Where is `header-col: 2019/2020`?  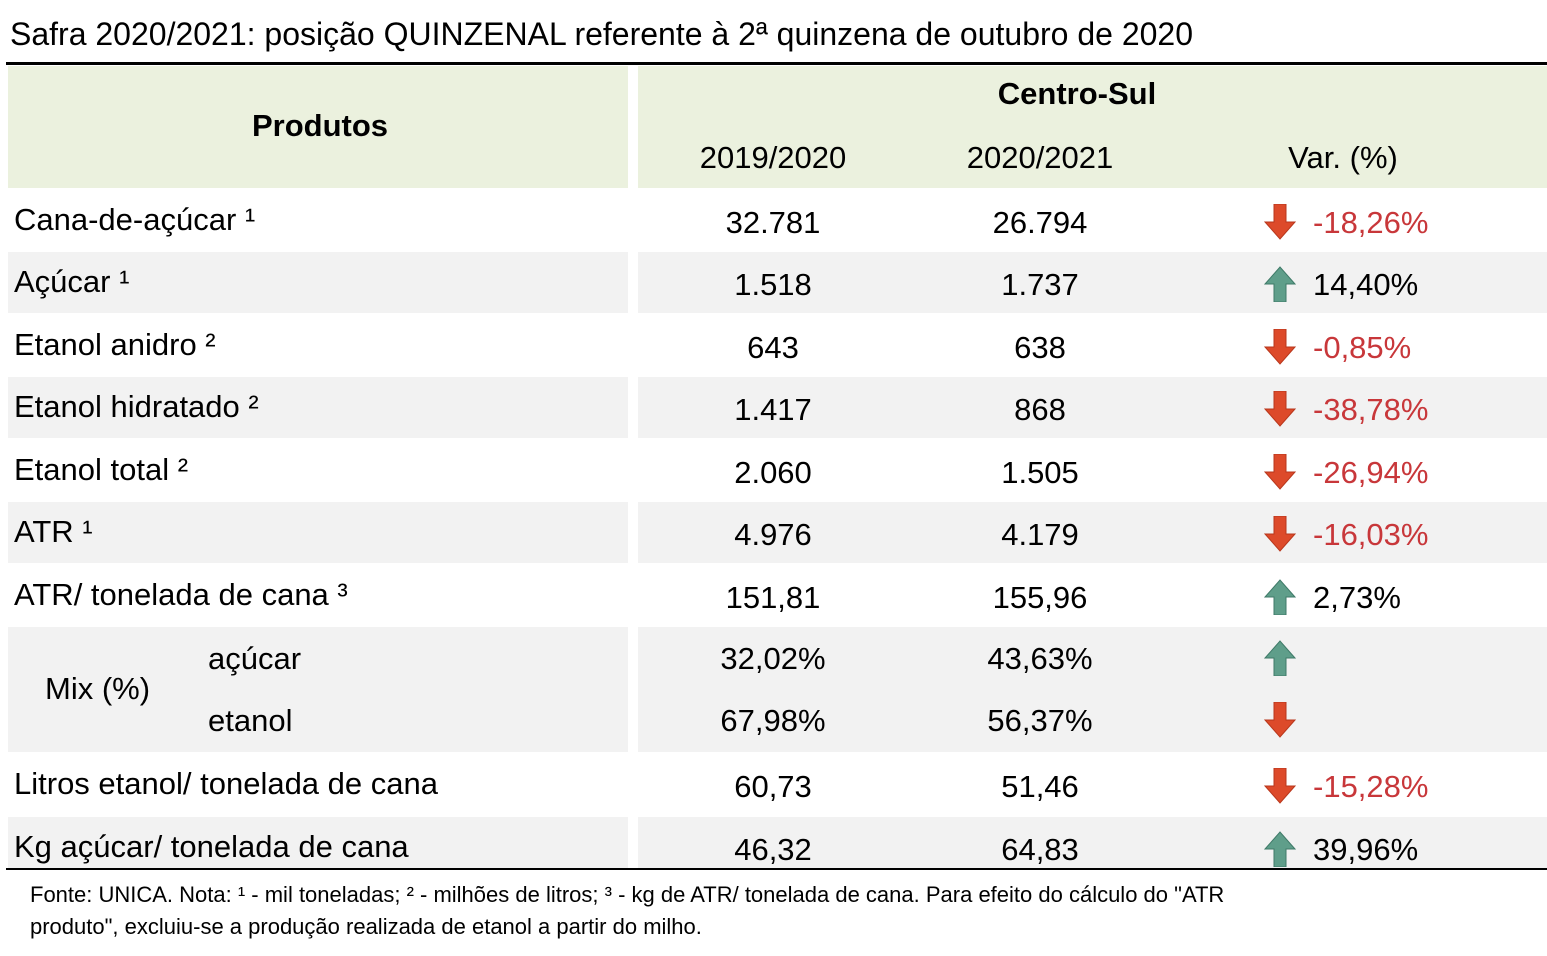
header-col: 2019/2020 is located at coordinates (773, 157).